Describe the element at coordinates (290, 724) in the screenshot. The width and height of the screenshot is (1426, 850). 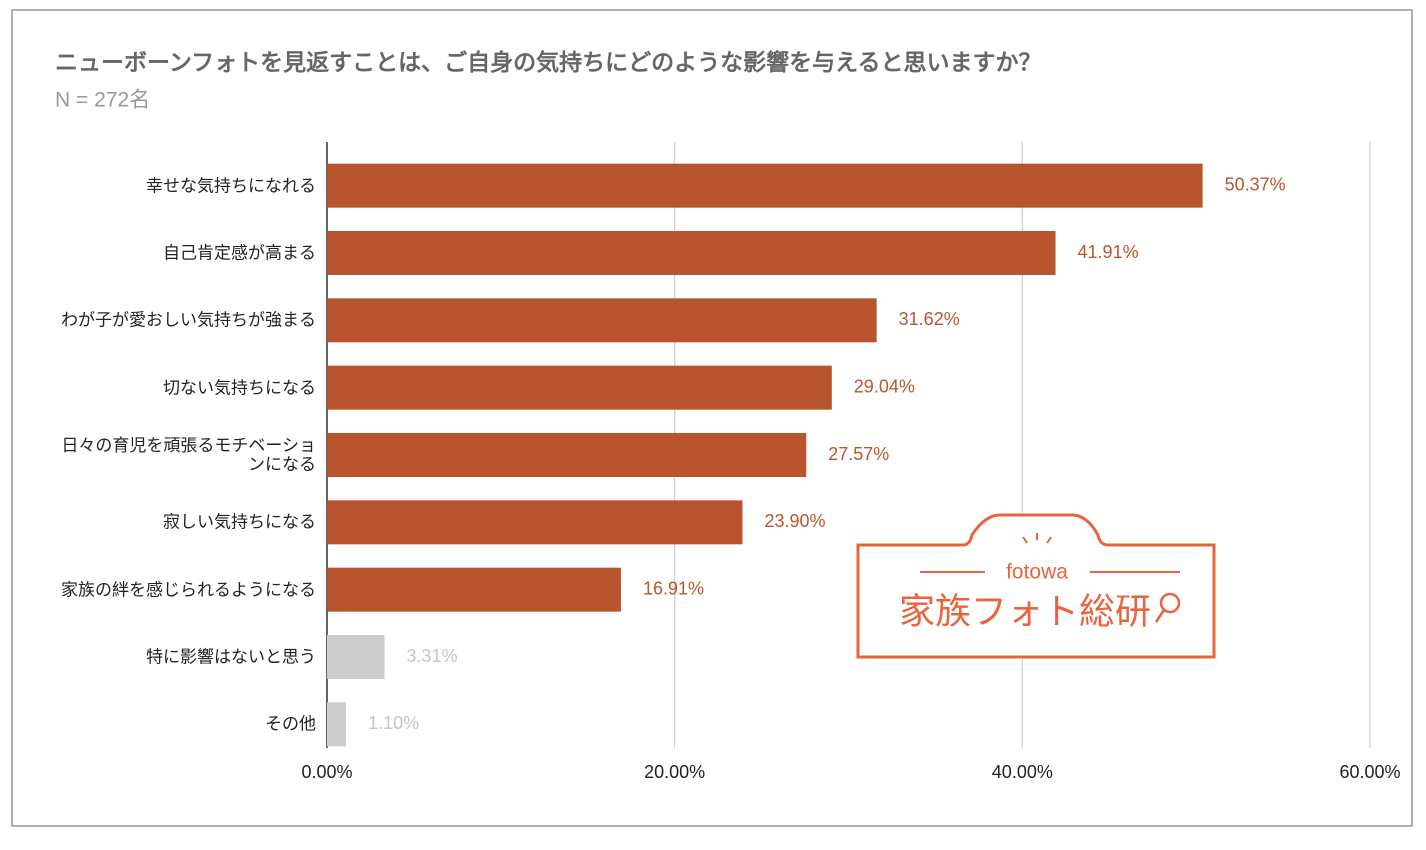
I see `y-tick-label: その他` at that location.